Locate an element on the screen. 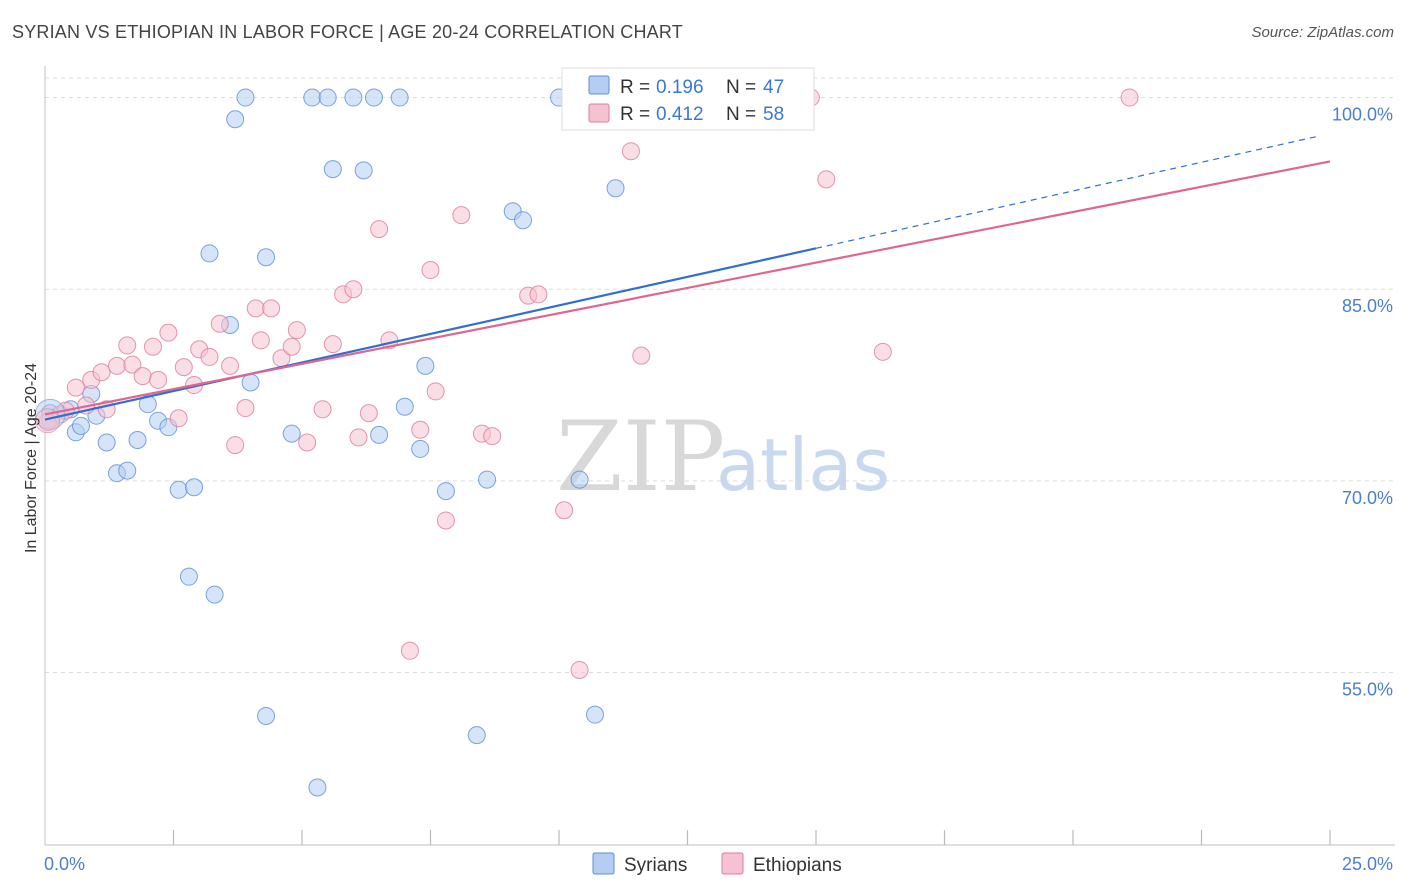 The width and height of the screenshot is (1406, 892). y-axis-title: In Labor Force | Age 20-24 is located at coordinates (31, 458).